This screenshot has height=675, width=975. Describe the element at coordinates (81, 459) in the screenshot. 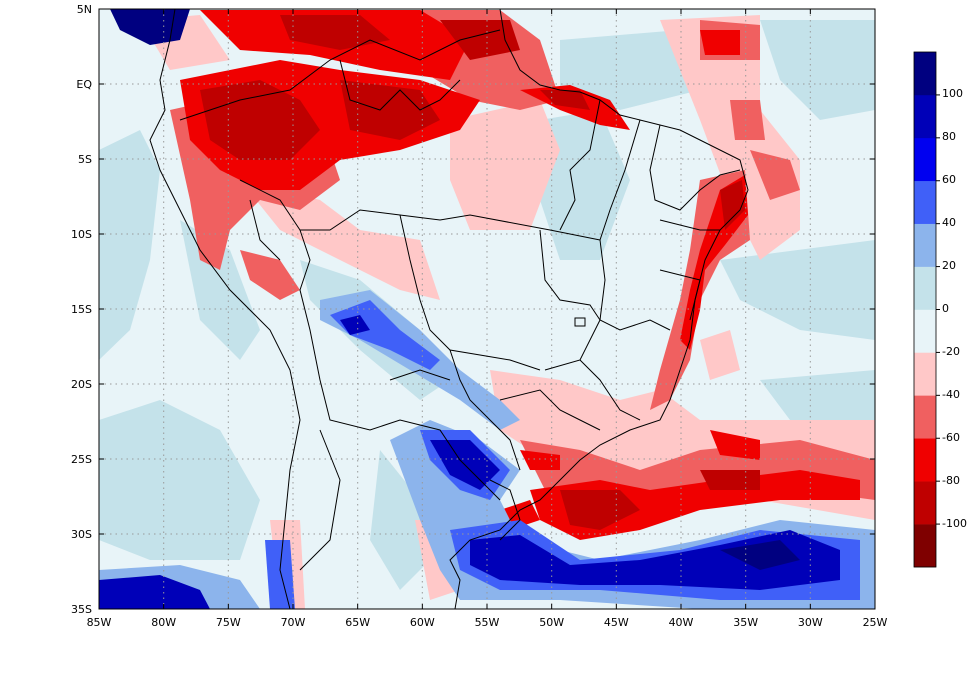

I see `lat-tick-label: 25S` at that location.